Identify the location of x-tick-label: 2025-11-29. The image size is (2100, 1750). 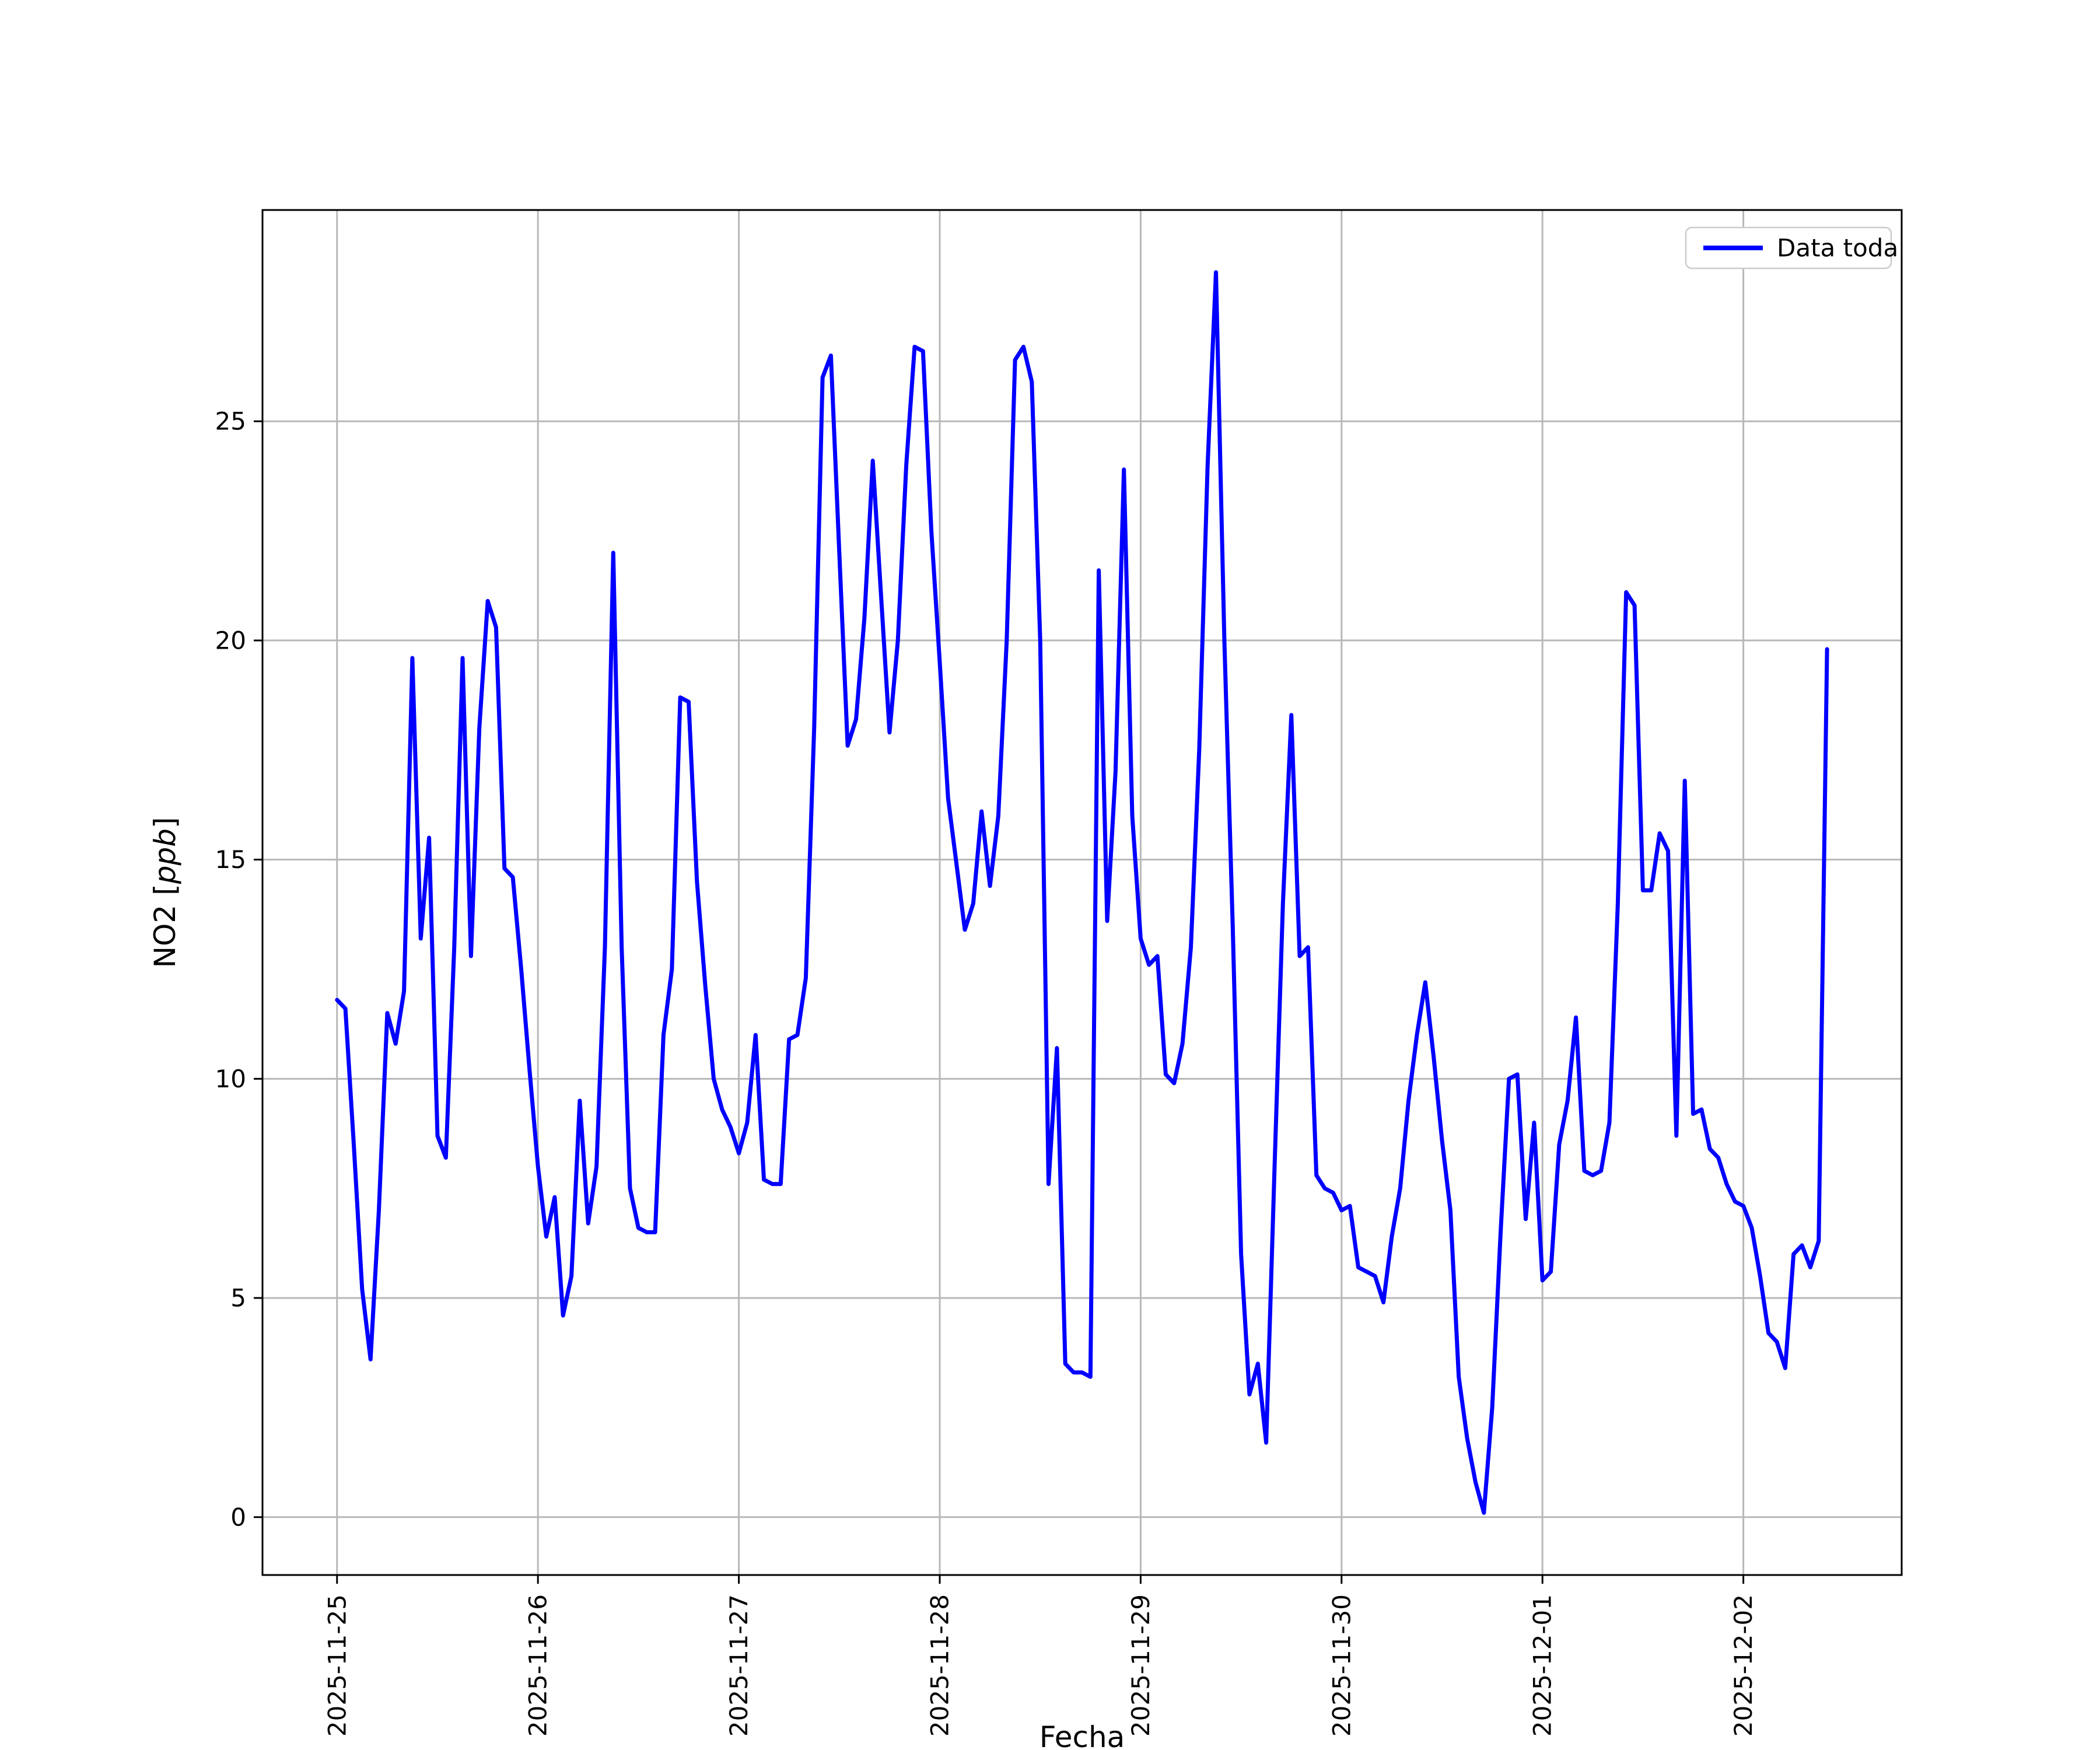
(1140, 1665).